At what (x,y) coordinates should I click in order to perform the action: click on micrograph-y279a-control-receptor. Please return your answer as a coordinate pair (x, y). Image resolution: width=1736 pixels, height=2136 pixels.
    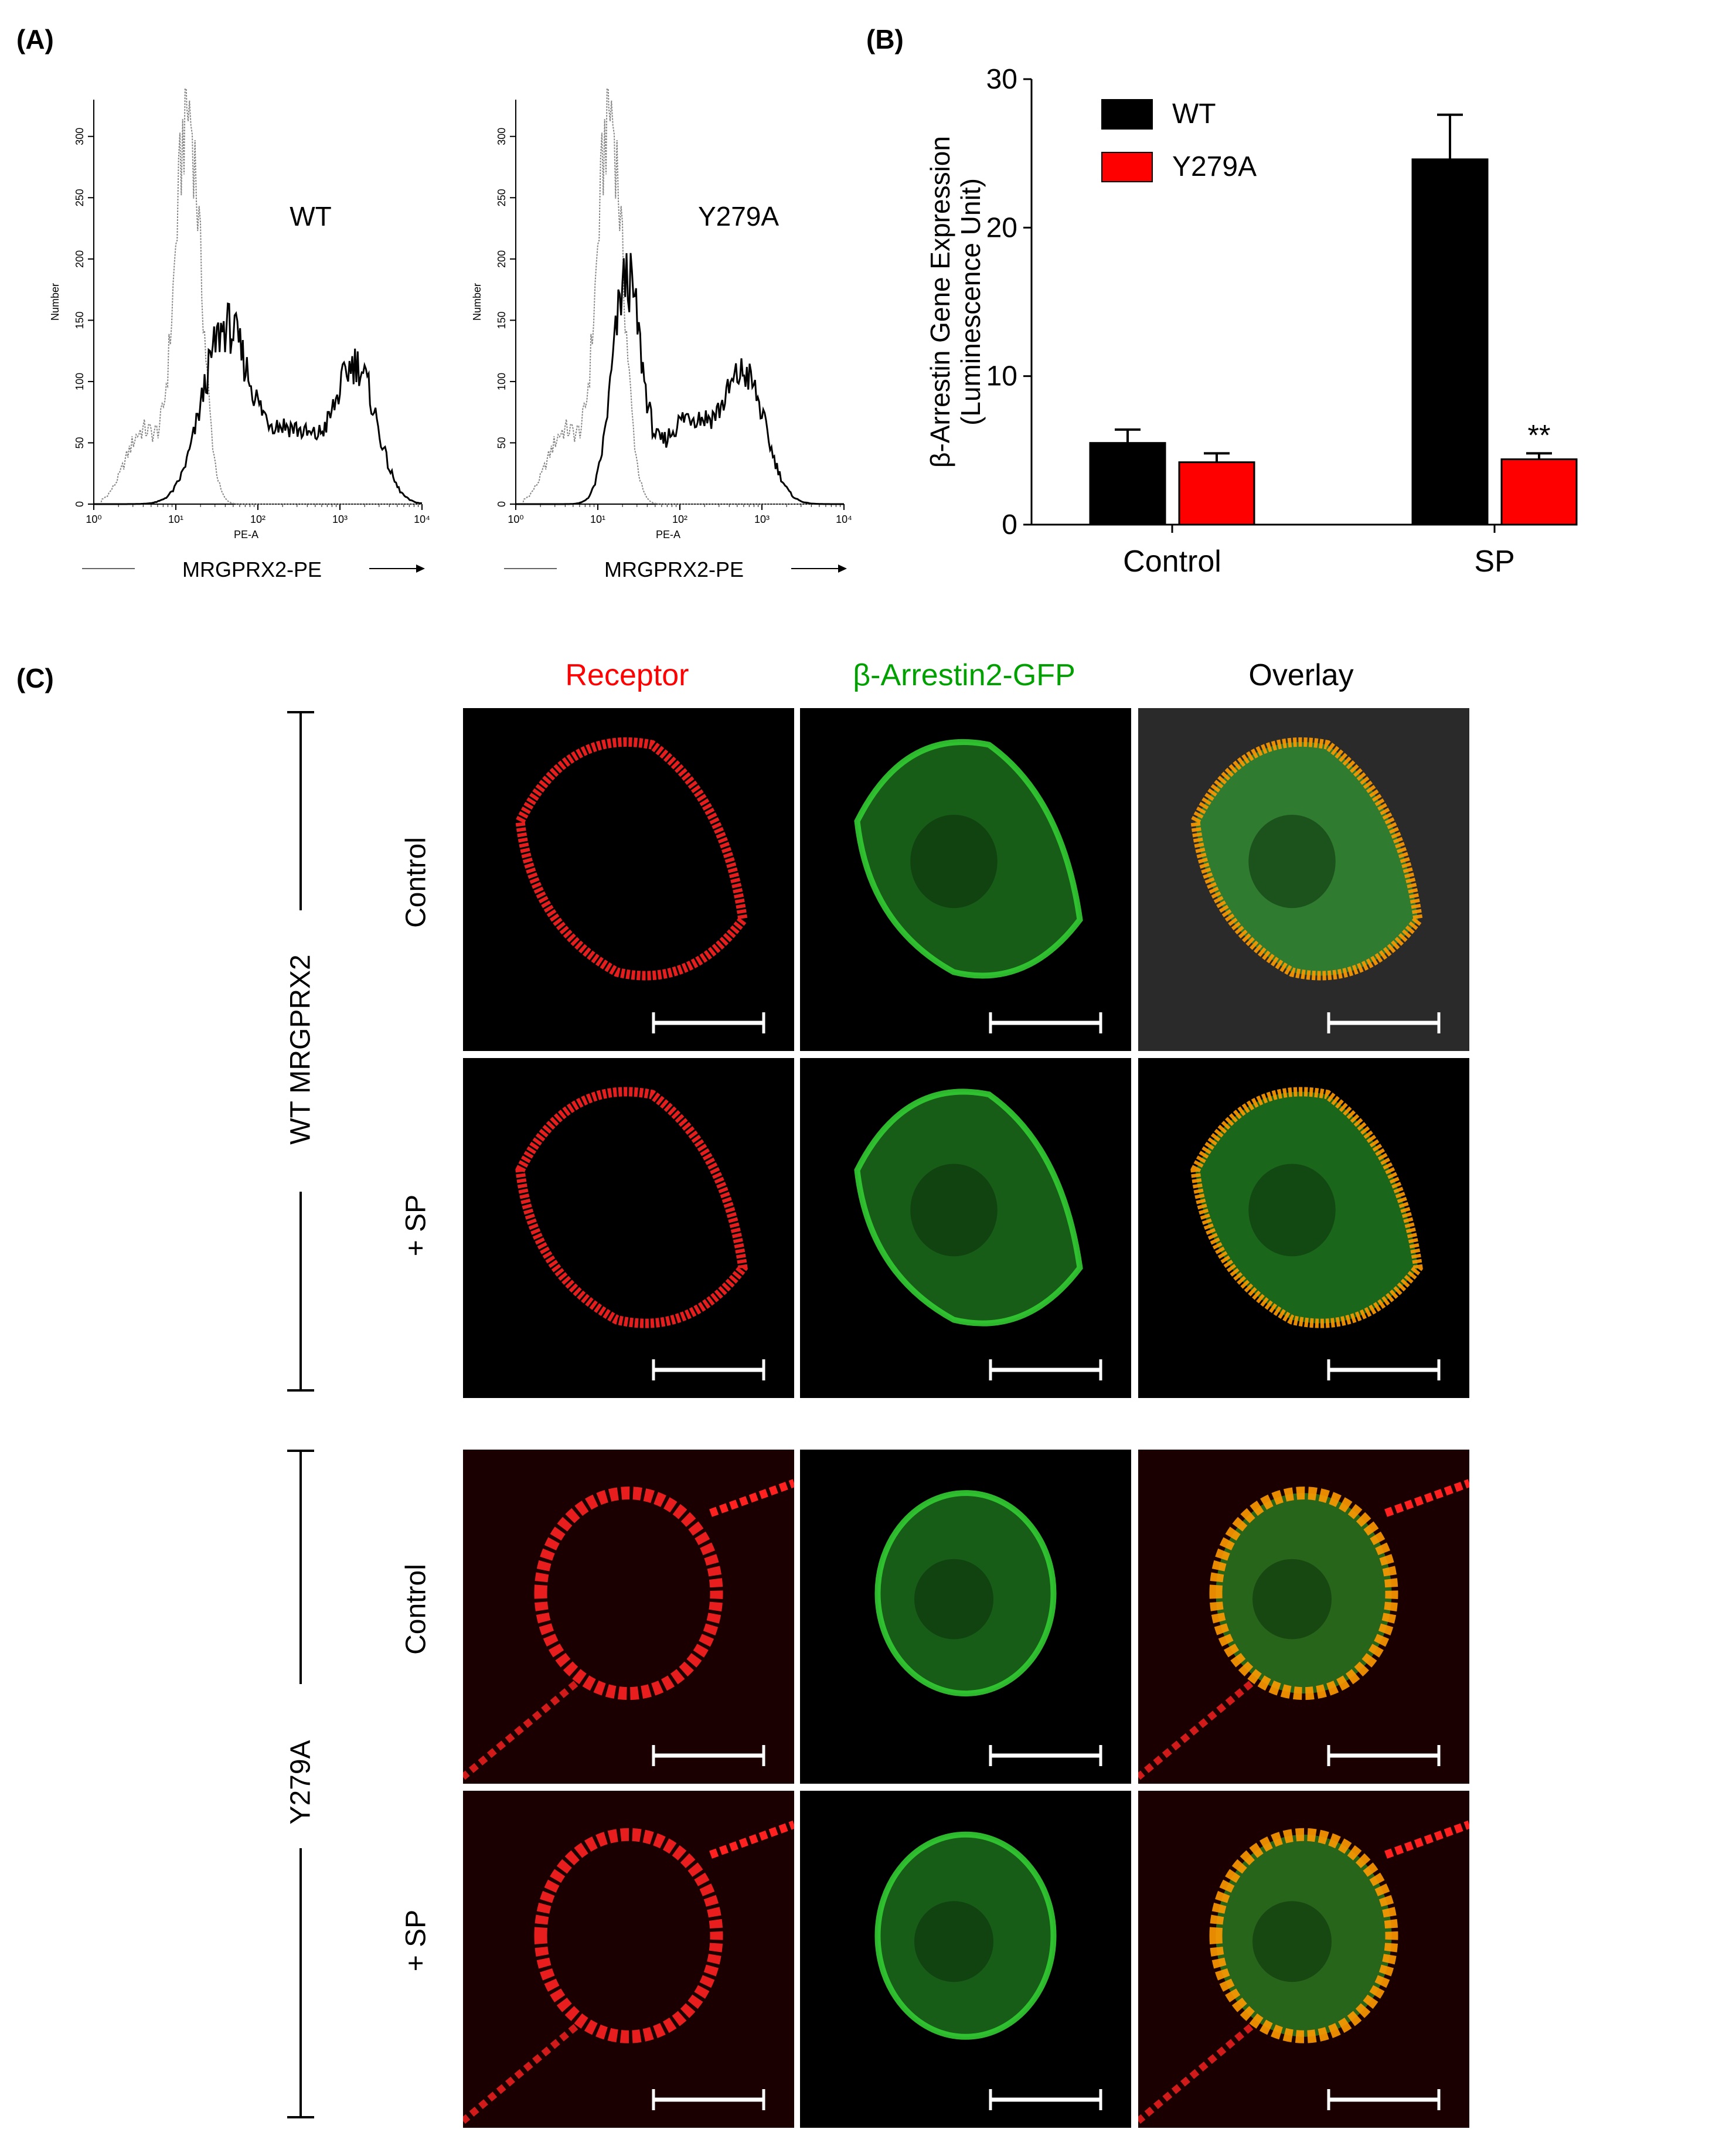
    Looking at the image, I should click on (628, 1617).